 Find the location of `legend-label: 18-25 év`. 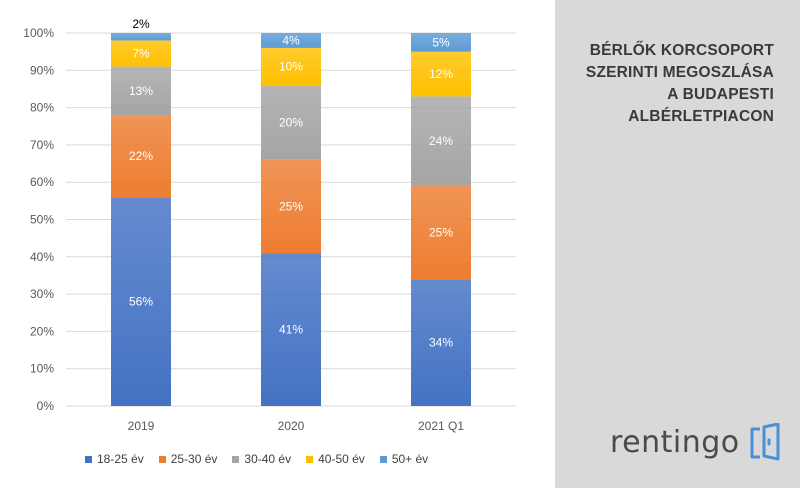

legend-label: 18-25 év is located at coordinates (120, 459).